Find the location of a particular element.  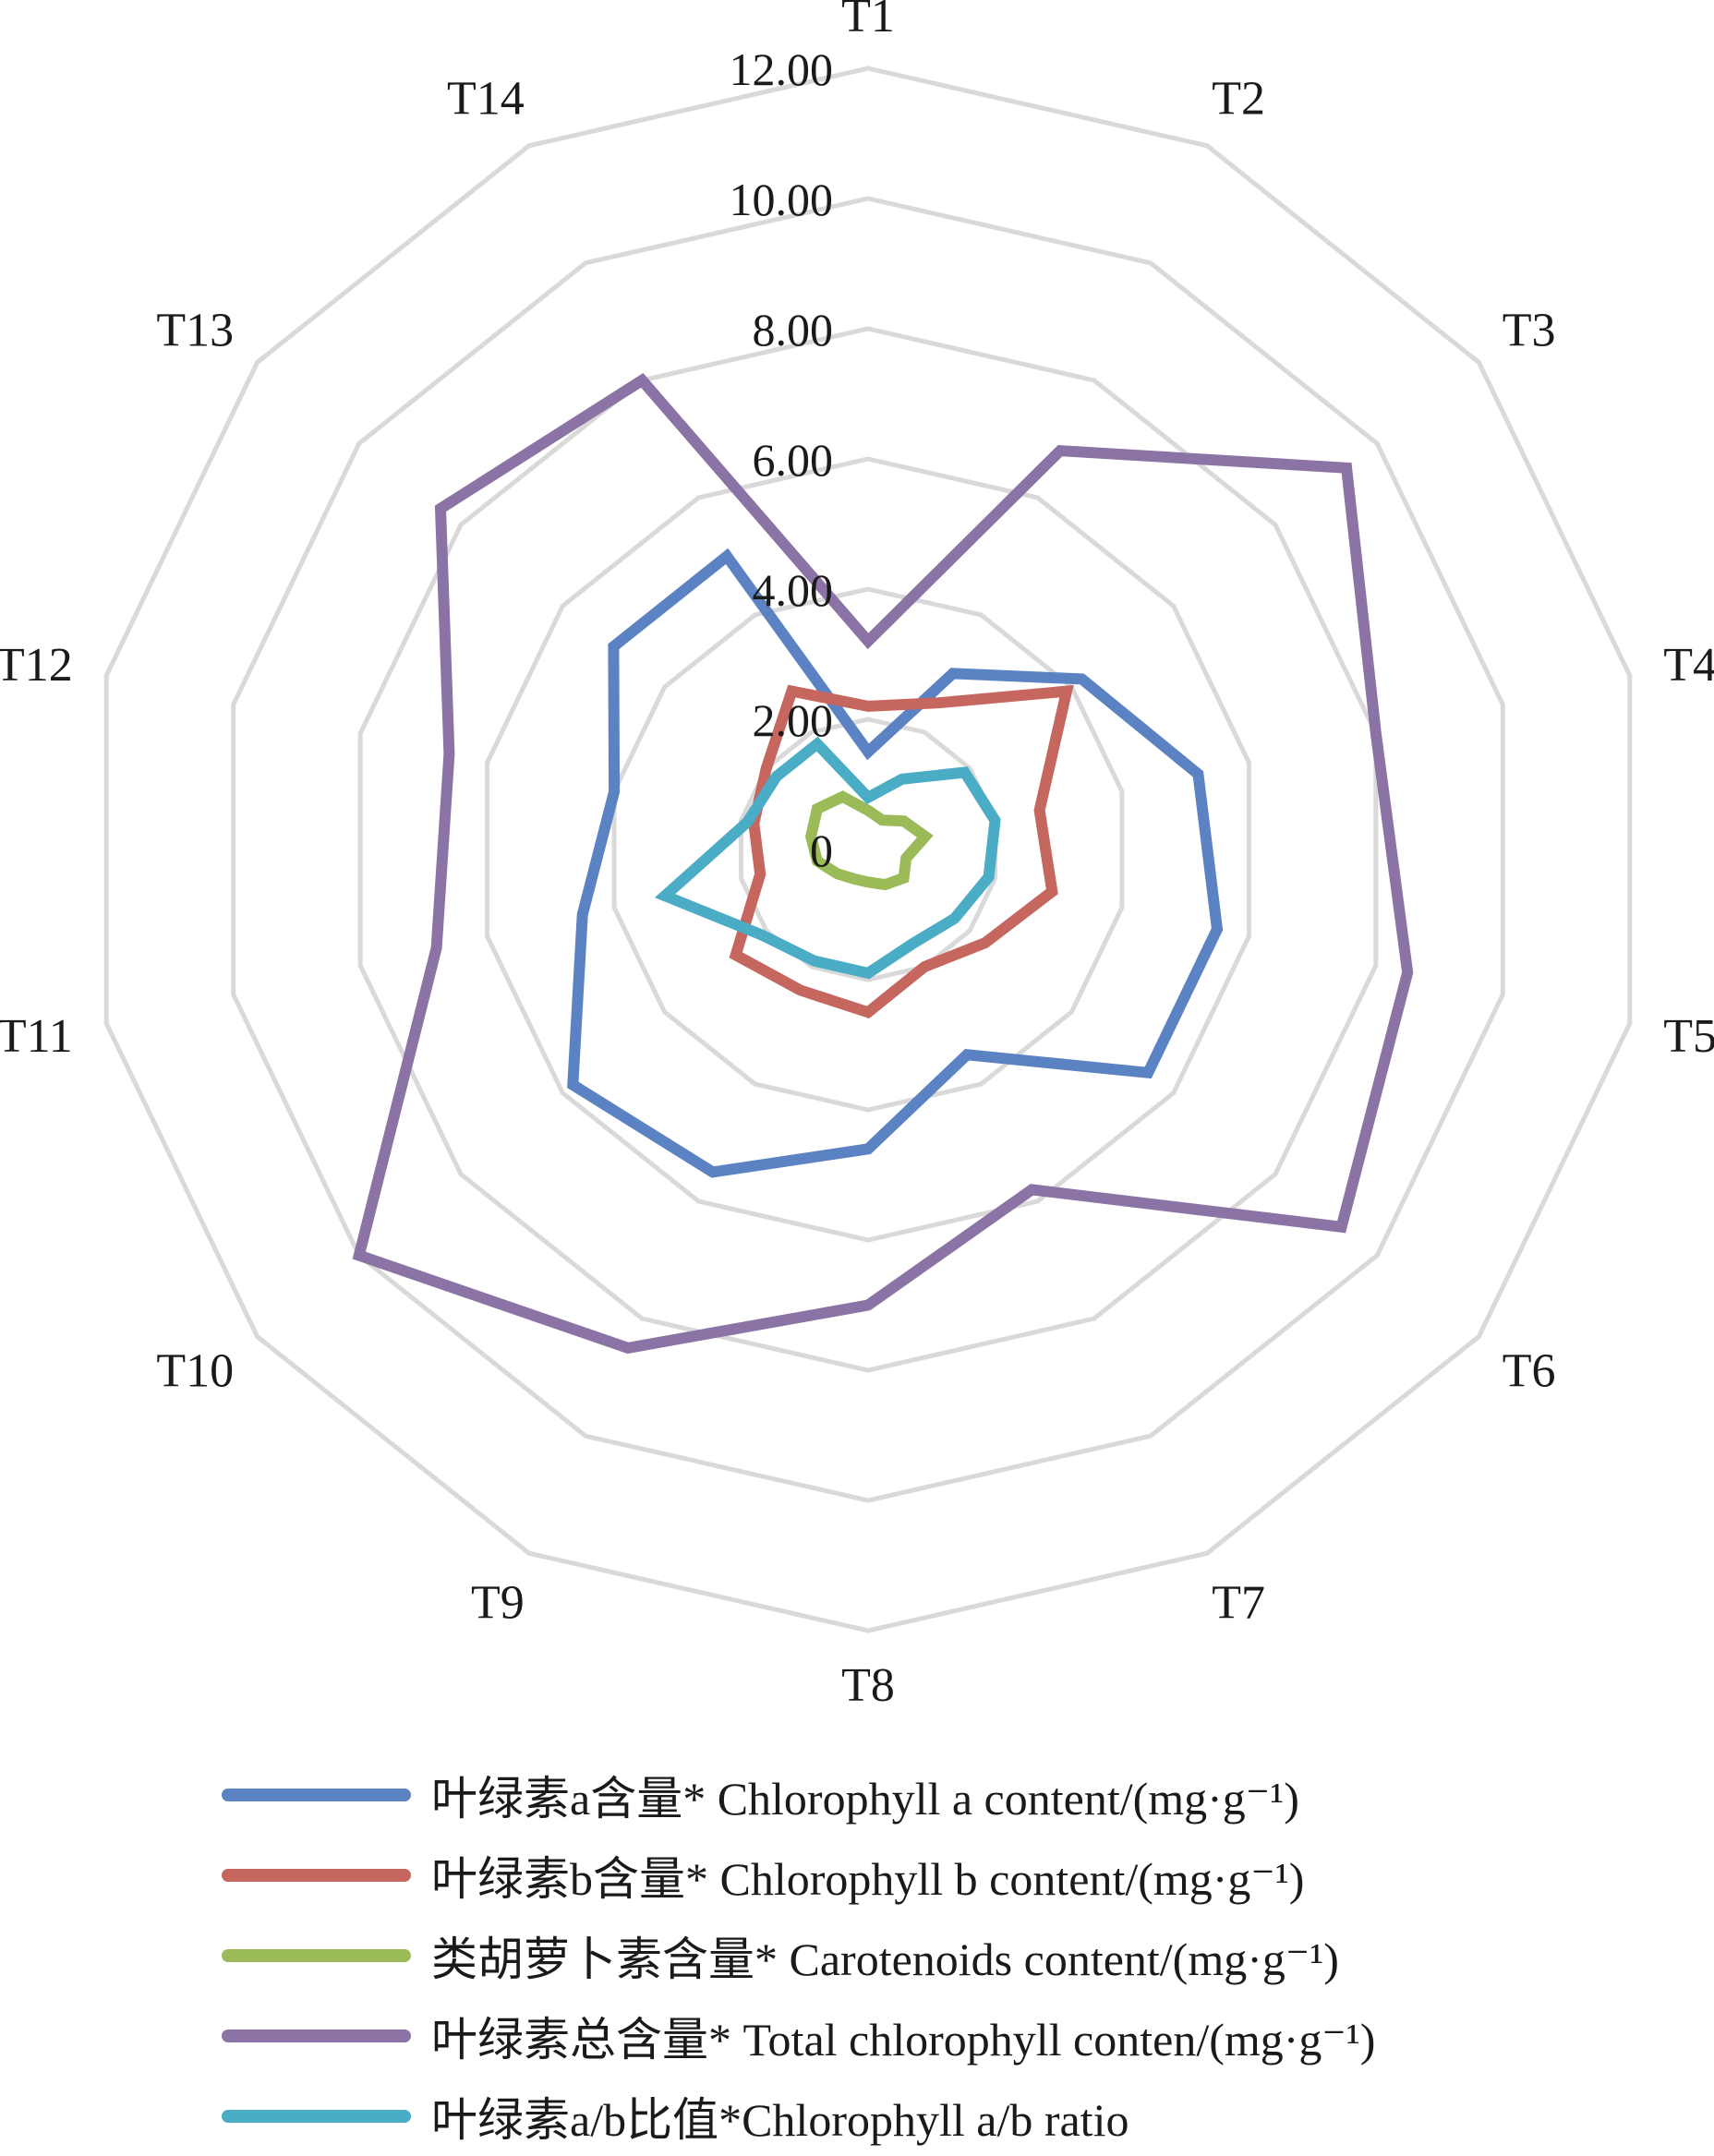

legend-label: 叶绿素b含量* Chlorophyll b content/(mg·g⁻¹) is located at coordinates (868, 1878).